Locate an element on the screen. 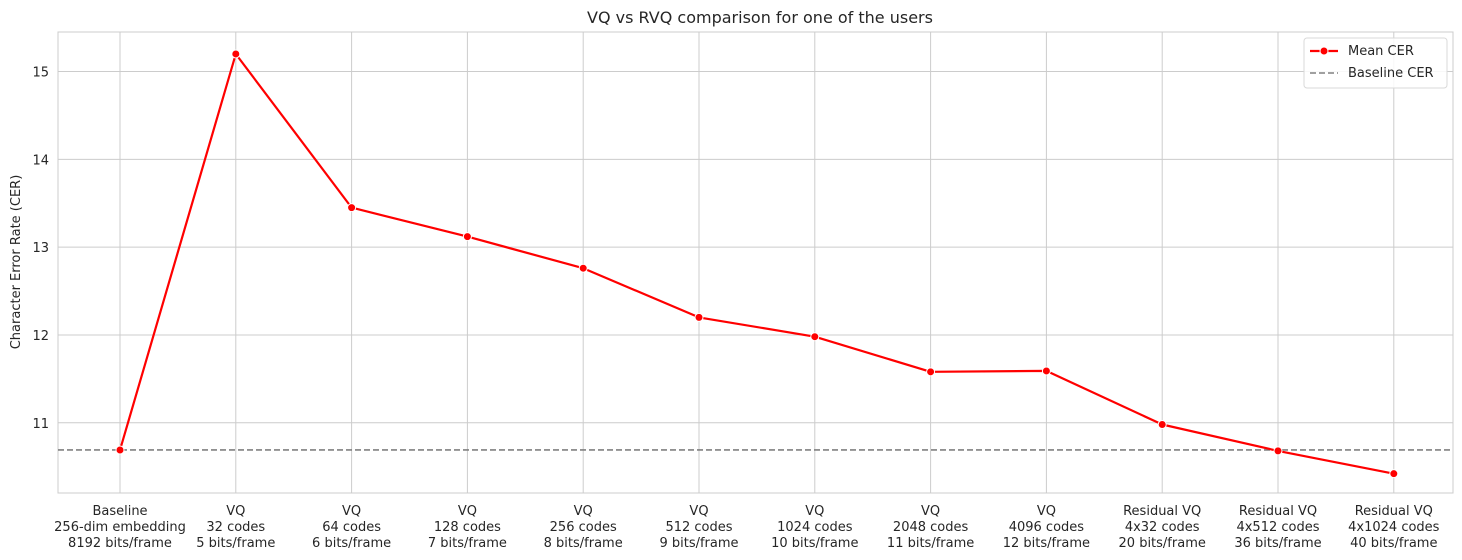 The image size is (1462, 560). y-tick-label: 15 is located at coordinates (40, 73).